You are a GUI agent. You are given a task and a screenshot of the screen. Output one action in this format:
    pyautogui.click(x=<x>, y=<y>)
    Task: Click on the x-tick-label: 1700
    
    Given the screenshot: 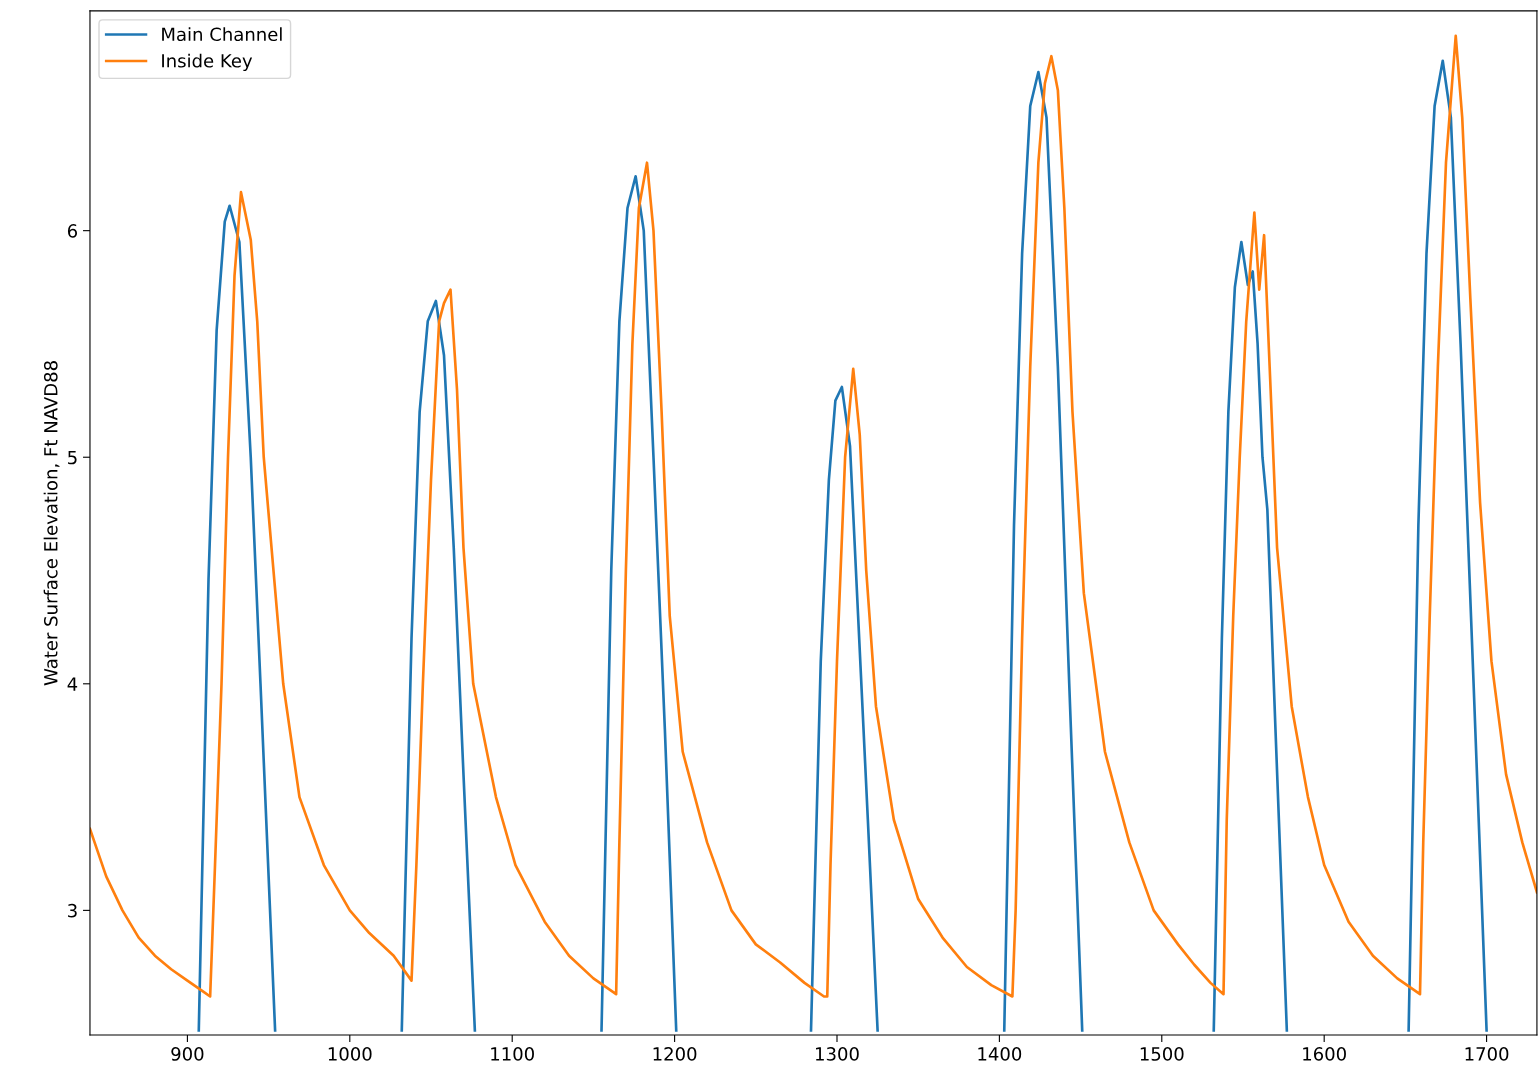 What is the action you would take?
    pyautogui.click(x=1487, y=1054)
    